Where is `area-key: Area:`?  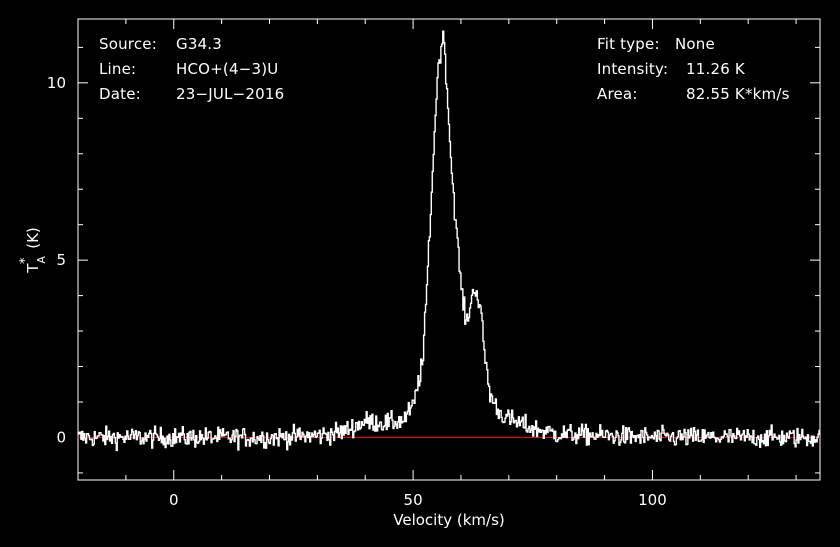 area-key: Area: is located at coordinates (617, 94).